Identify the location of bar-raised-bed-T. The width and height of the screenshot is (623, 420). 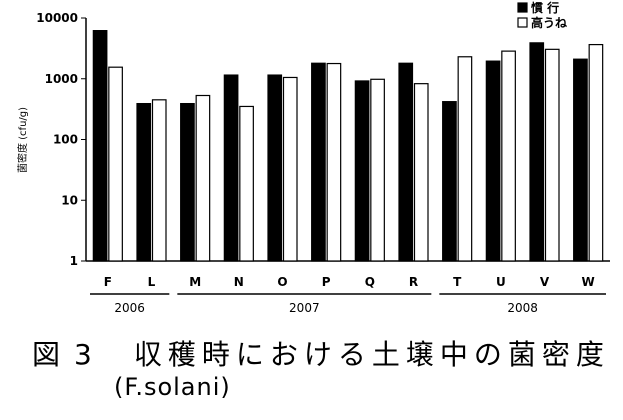
(465, 159).